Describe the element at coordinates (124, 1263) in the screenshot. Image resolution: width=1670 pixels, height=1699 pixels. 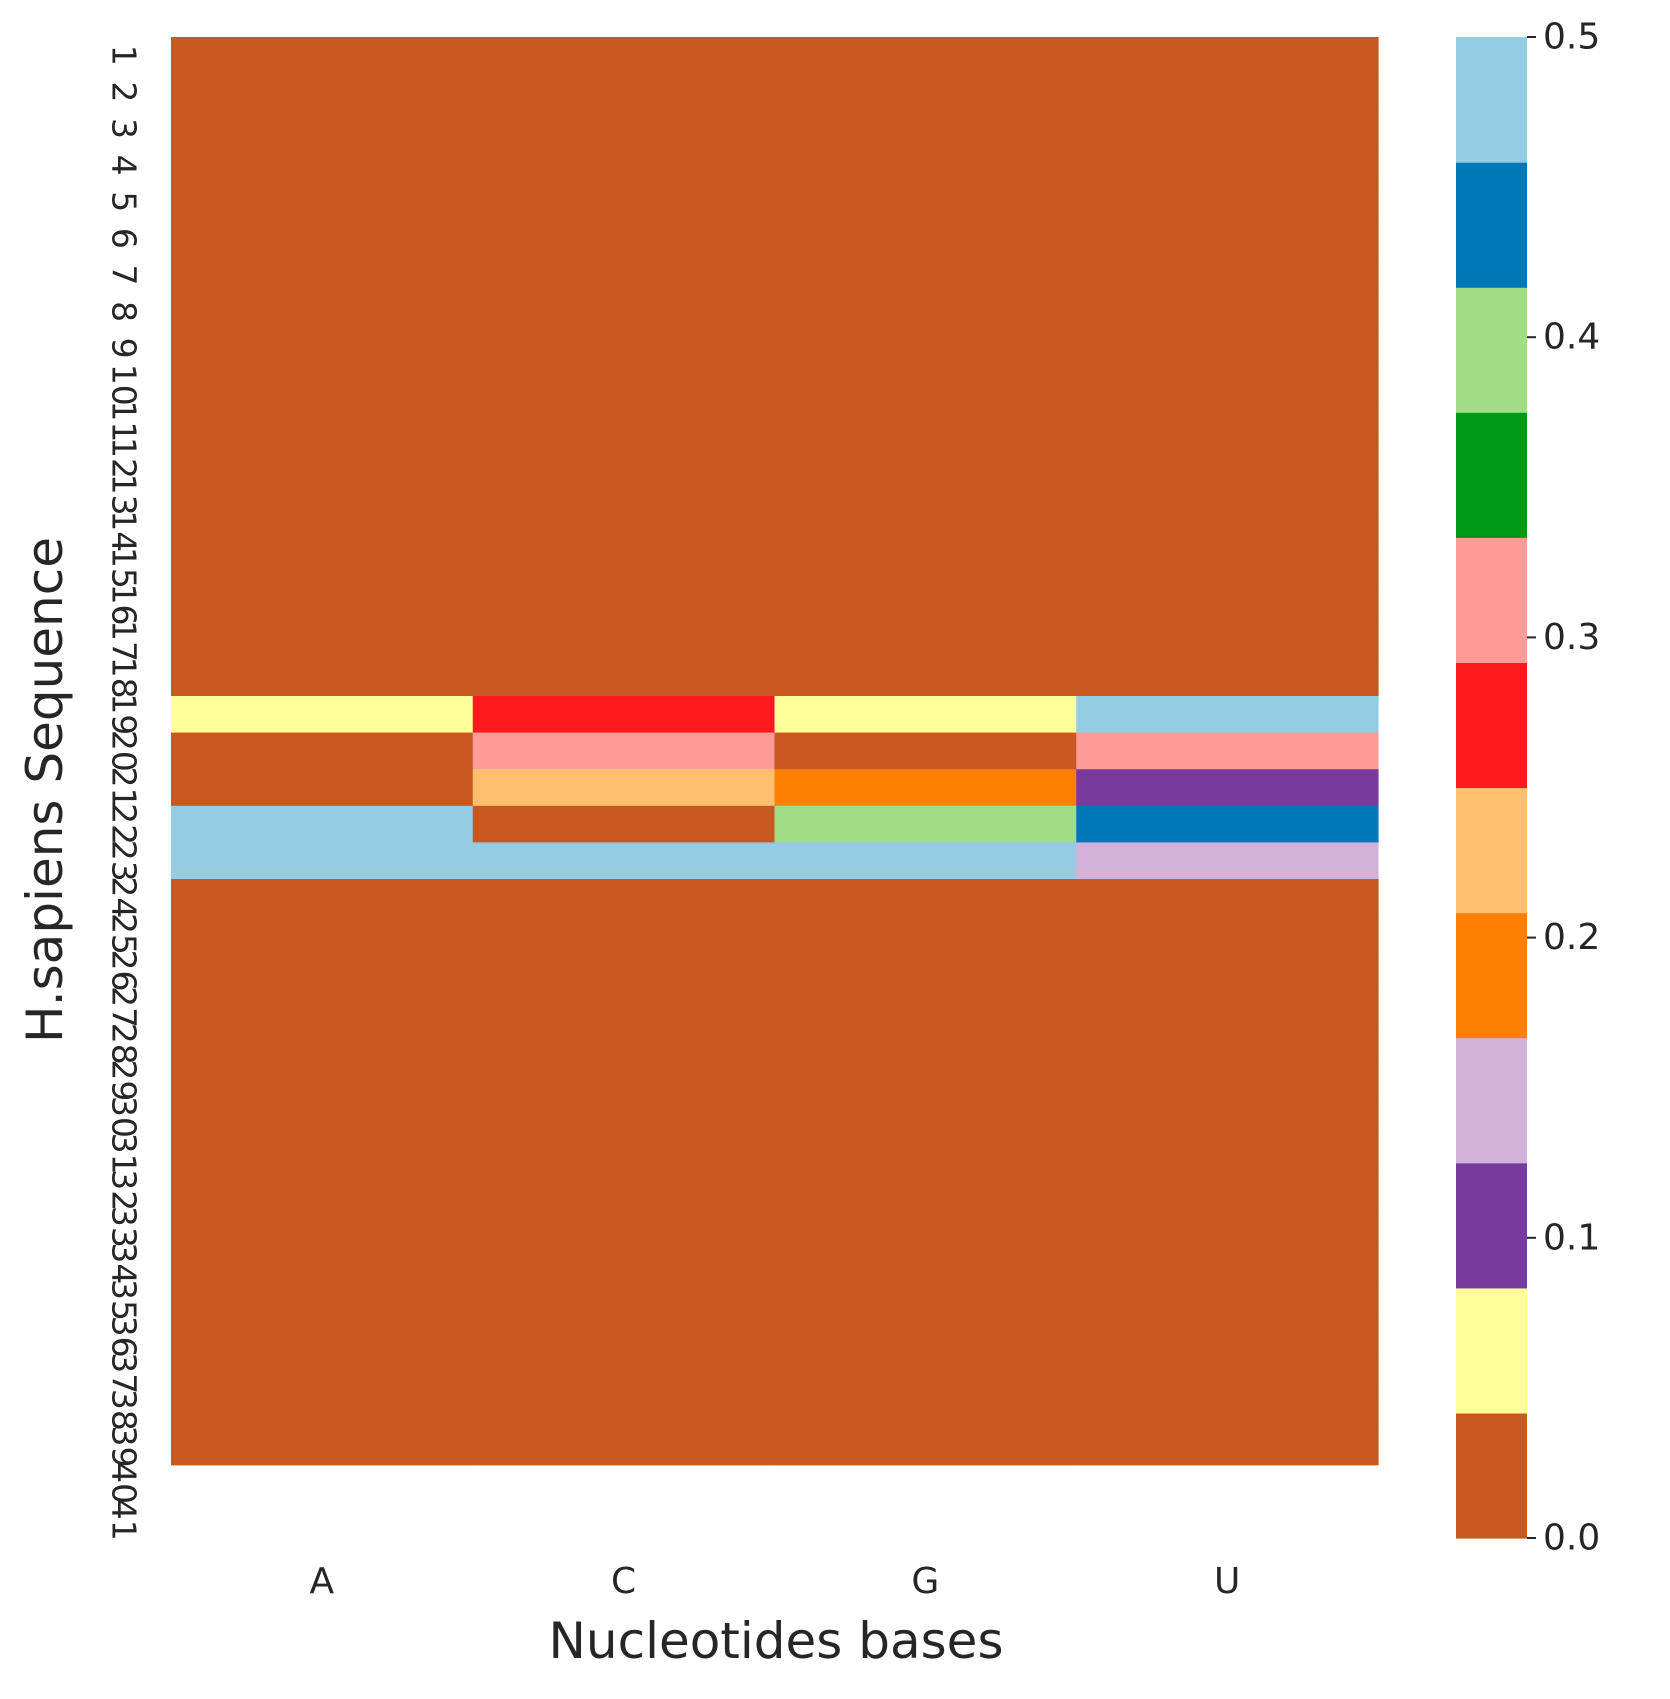
I see `y-tick-label: 34` at that location.